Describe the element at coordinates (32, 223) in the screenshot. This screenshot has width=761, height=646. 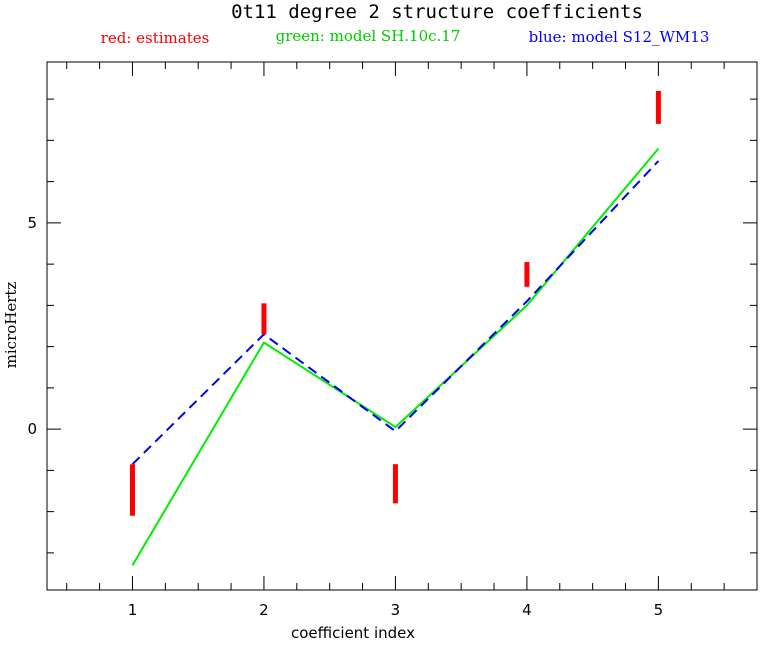
I see `y-tick-label: 5` at that location.